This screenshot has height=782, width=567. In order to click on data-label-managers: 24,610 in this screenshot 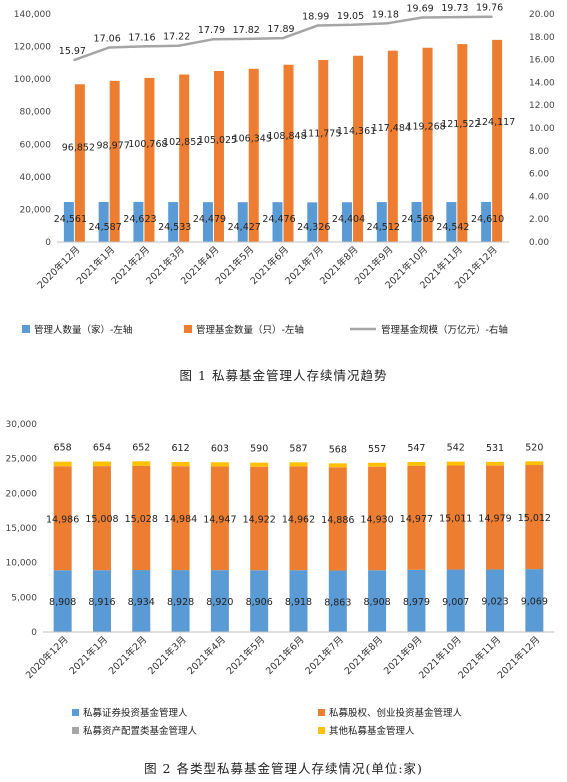, I will do `click(487, 219)`.